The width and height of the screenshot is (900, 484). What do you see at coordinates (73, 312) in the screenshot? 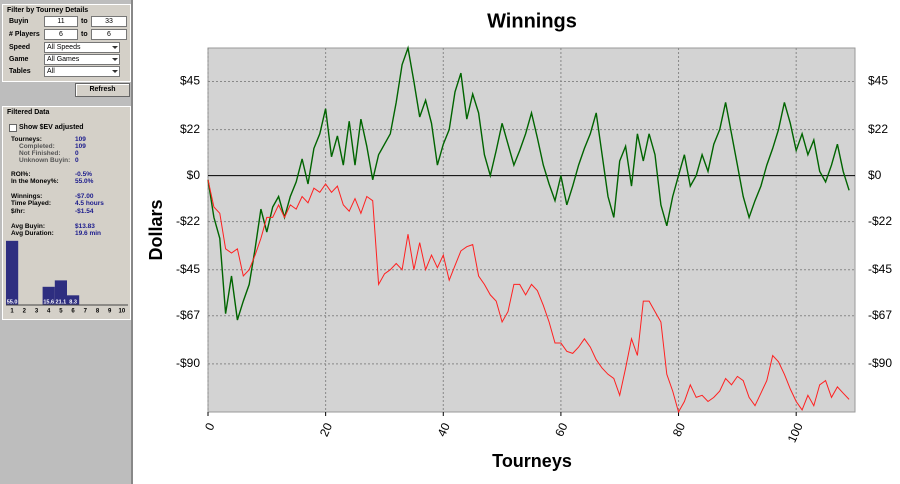
I see `x-tick-label: 6` at bounding box center [73, 312].